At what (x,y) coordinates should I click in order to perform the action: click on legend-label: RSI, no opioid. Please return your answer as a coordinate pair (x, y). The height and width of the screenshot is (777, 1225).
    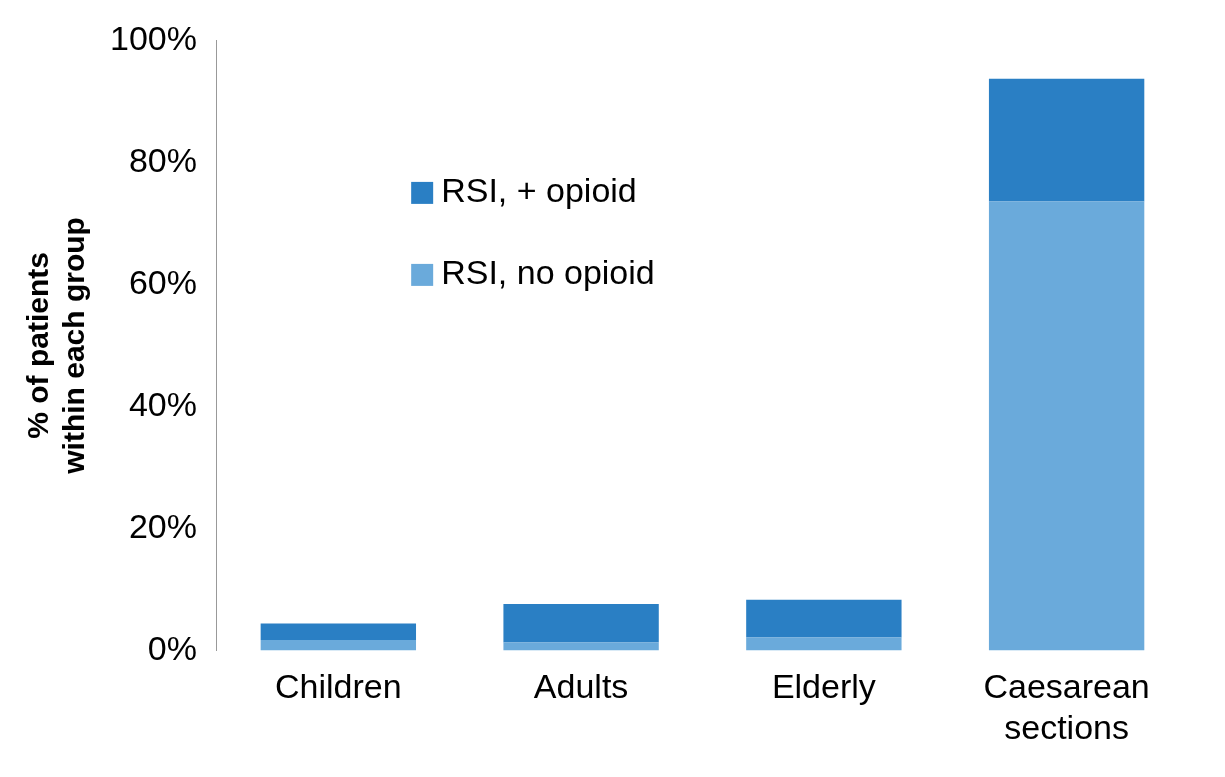
    Looking at the image, I should click on (548, 272).